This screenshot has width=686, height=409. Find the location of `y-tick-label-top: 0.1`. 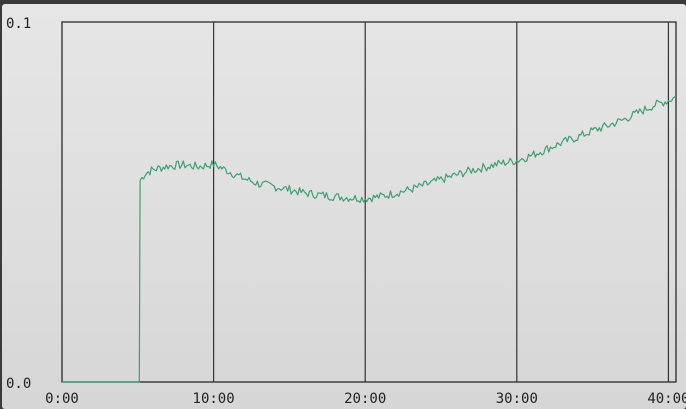

y-tick-label-top: 0.1 is located at coordinates (18, 24).